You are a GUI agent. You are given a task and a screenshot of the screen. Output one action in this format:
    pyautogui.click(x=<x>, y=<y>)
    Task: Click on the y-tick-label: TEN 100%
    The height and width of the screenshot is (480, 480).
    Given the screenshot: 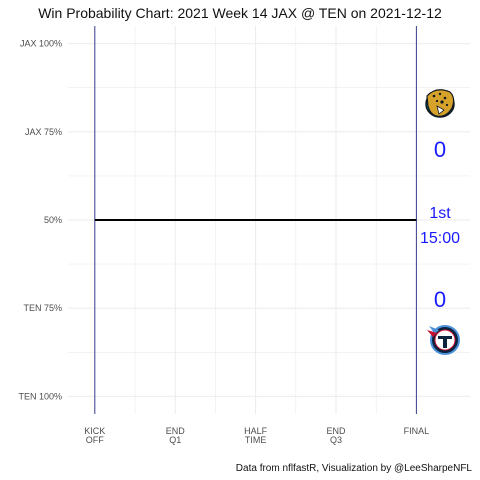 What is the action you would take?
    pyautogui.click(x=40, y=396)
    